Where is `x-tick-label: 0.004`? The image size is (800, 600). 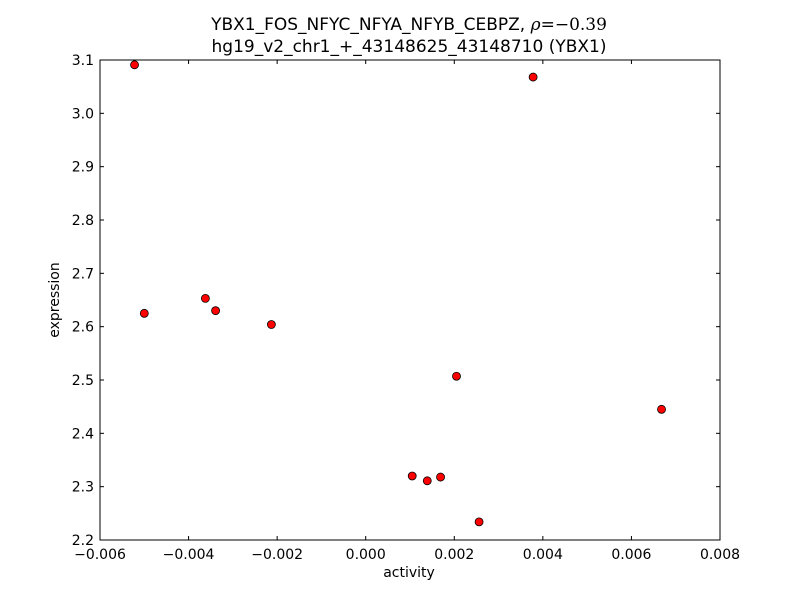 x-tick-label: 0.004 is located at coordinates (543, 555).